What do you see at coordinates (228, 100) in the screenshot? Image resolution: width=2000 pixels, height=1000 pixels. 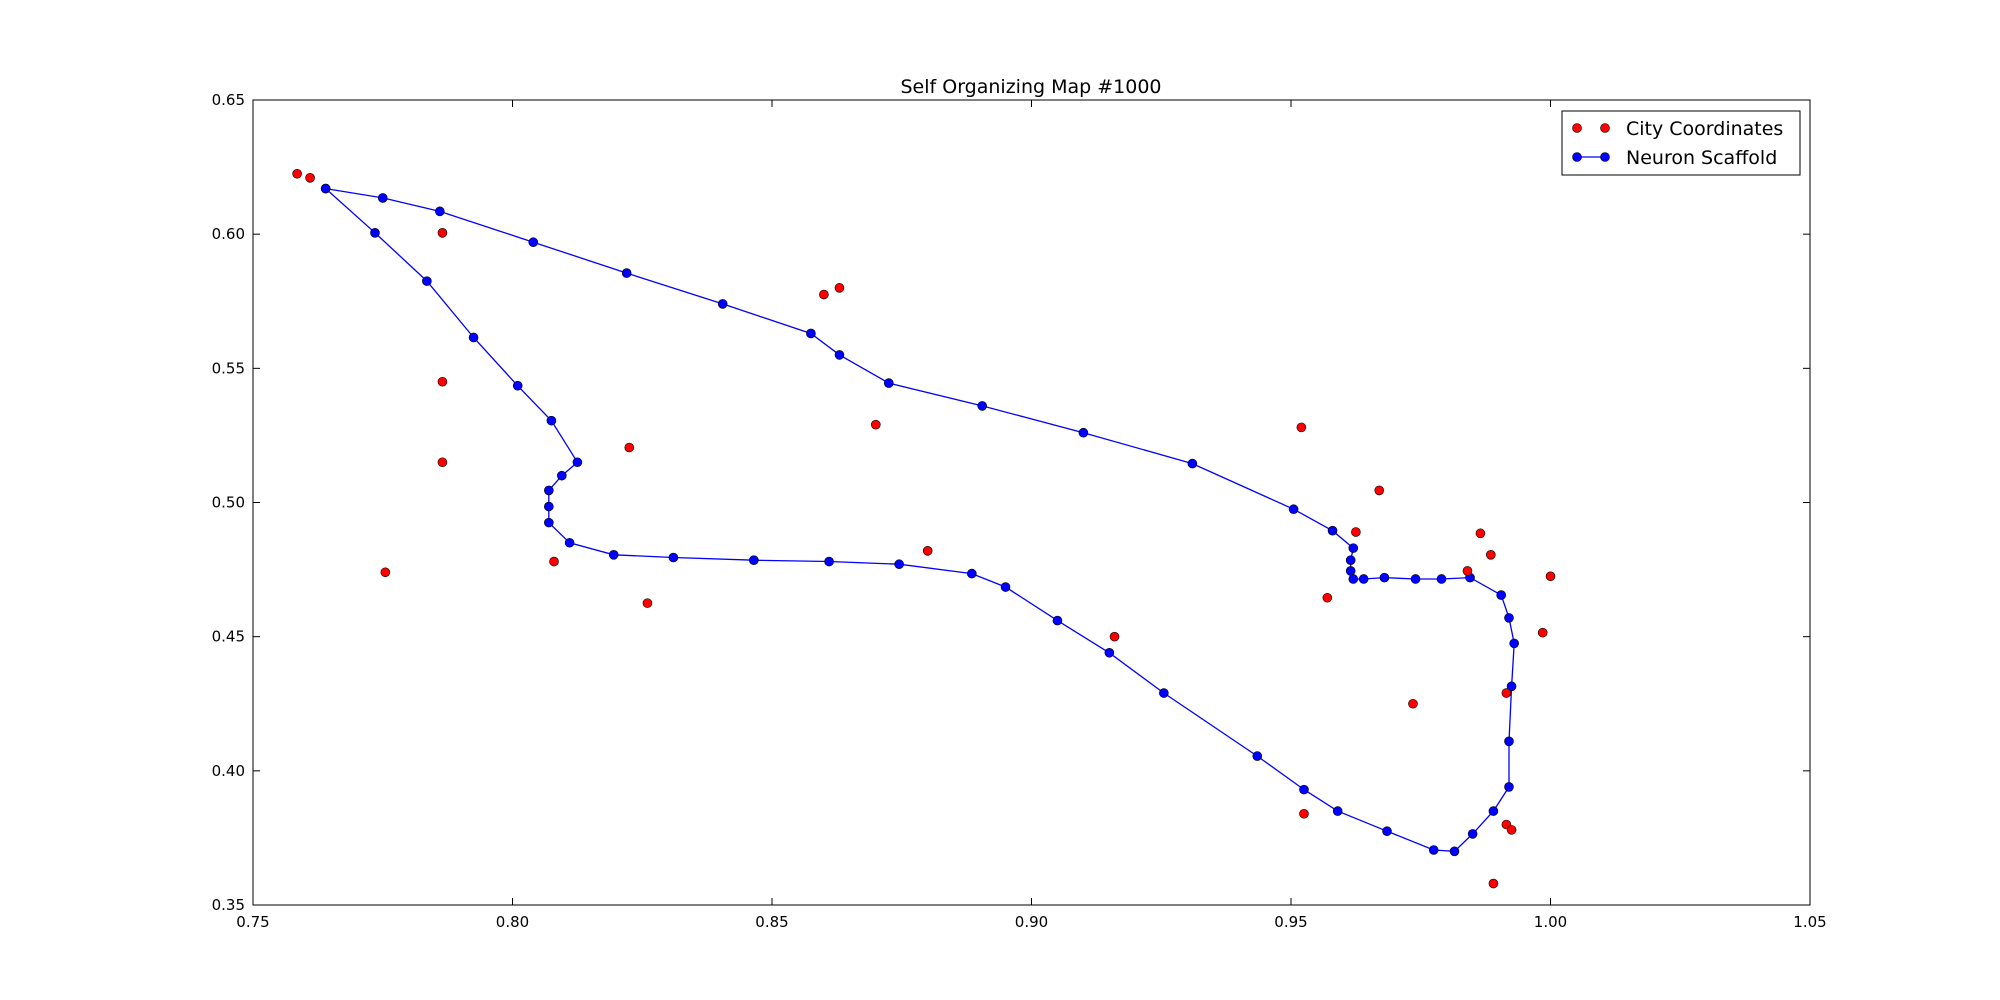 I see `y-tick-label: 0.65` at bounding box center [228, 100].